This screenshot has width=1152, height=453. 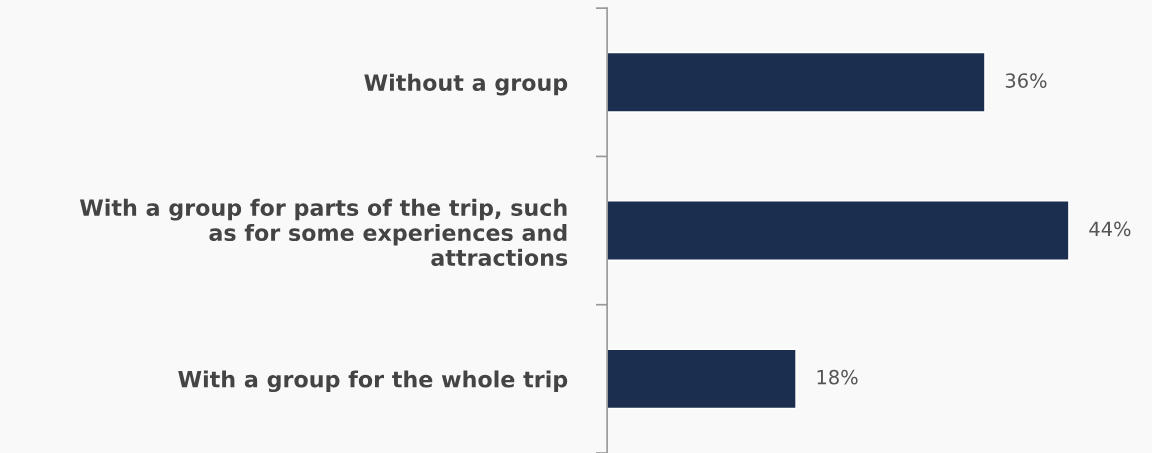 I want to click on y-tick-label: Without a group, so click(x=466, y=84).